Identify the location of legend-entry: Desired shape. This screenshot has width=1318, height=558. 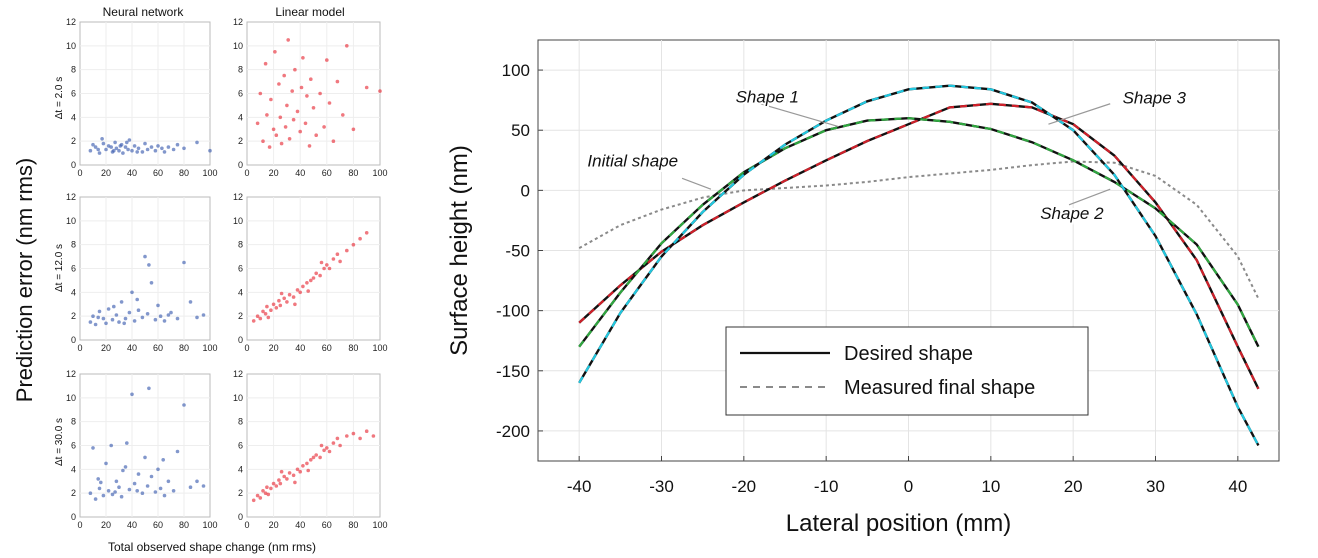
(908, 354).